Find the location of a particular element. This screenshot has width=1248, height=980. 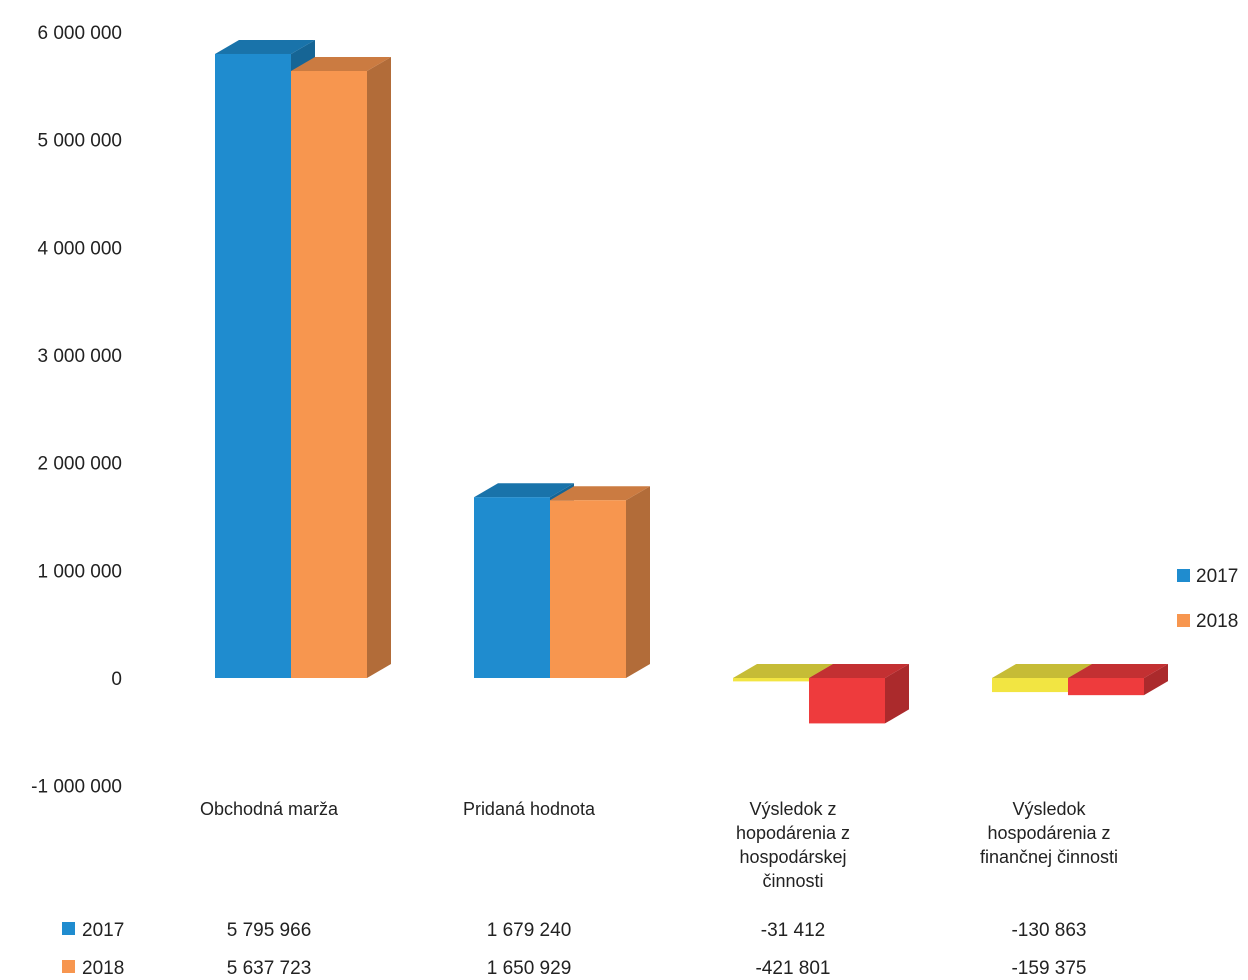

category-label: Pridaná hodnota is located at coordinates (529, 809).